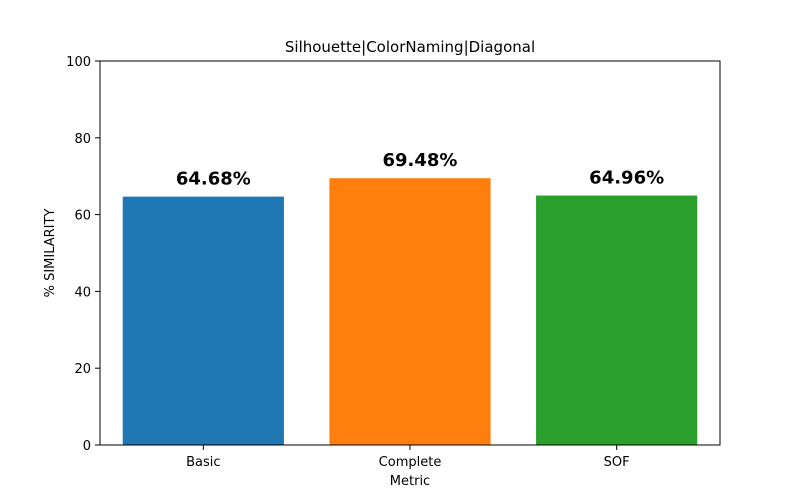 The width and height of the screenshot is (800, 500). Describe the element at coordinates (50, 253) in the screenshot. I see `y-axis-label: % SIMILARITY` at that location.